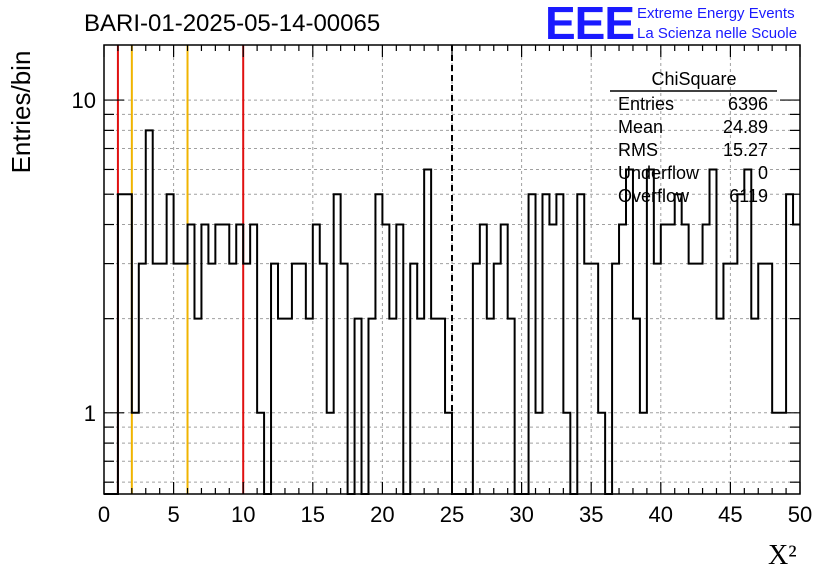 Image resolution: width=836 pixels, height=572 pixels. Describe the element at coordinates (452, 514) in the screenshot. I see `x-tick-label: 25` at that location.